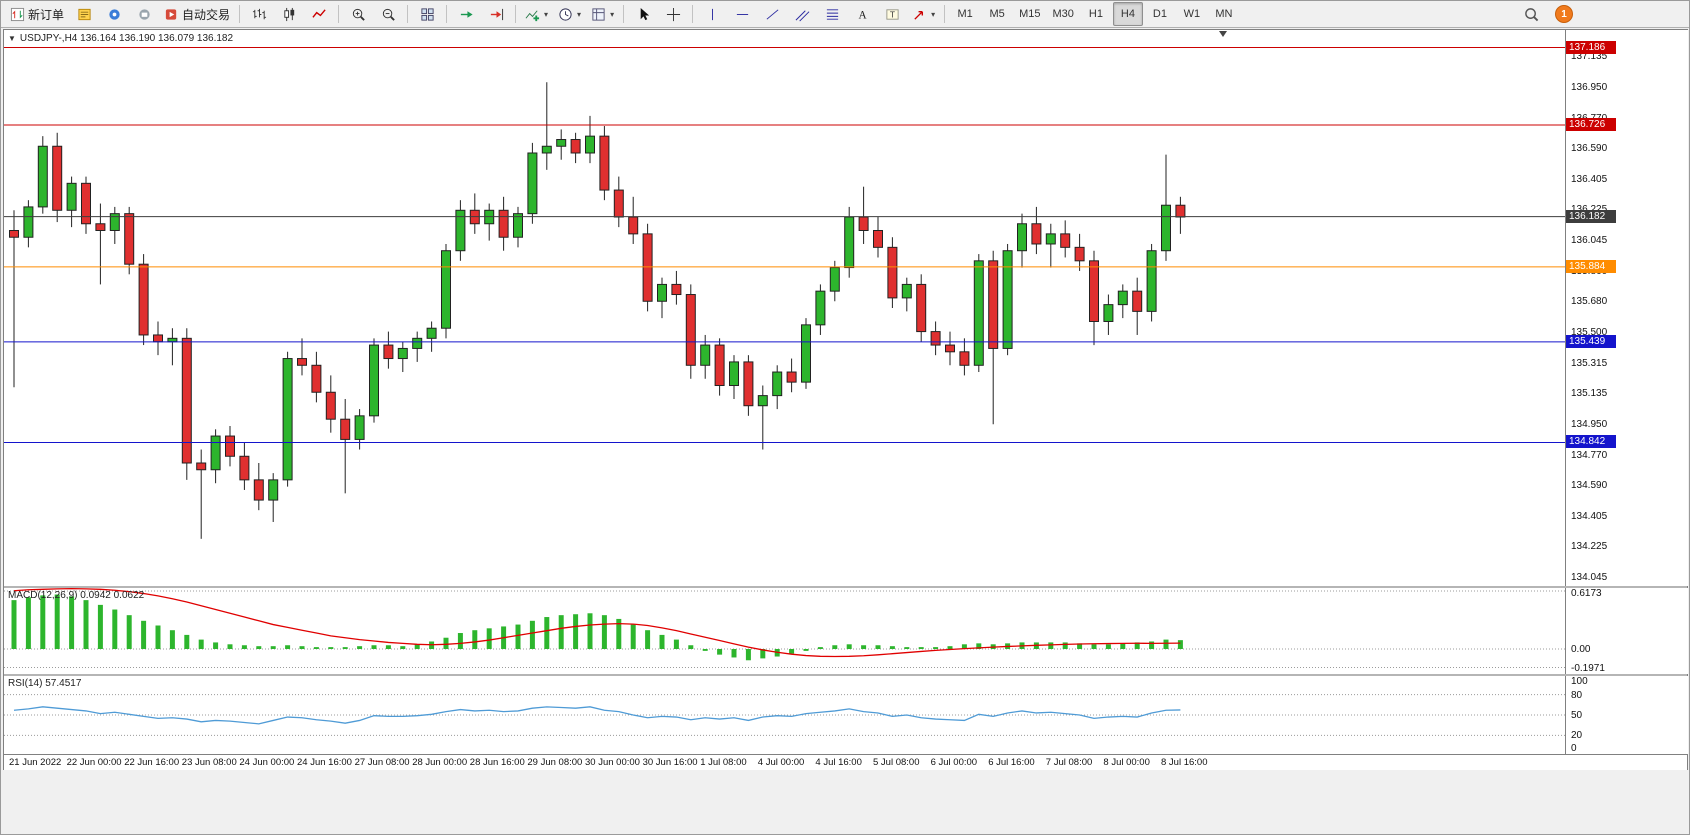  What do you see at coordinates (1577, 736) in the screenshot?
I see `indicator-scale-label: 20` at bounding box center [1577, 736].